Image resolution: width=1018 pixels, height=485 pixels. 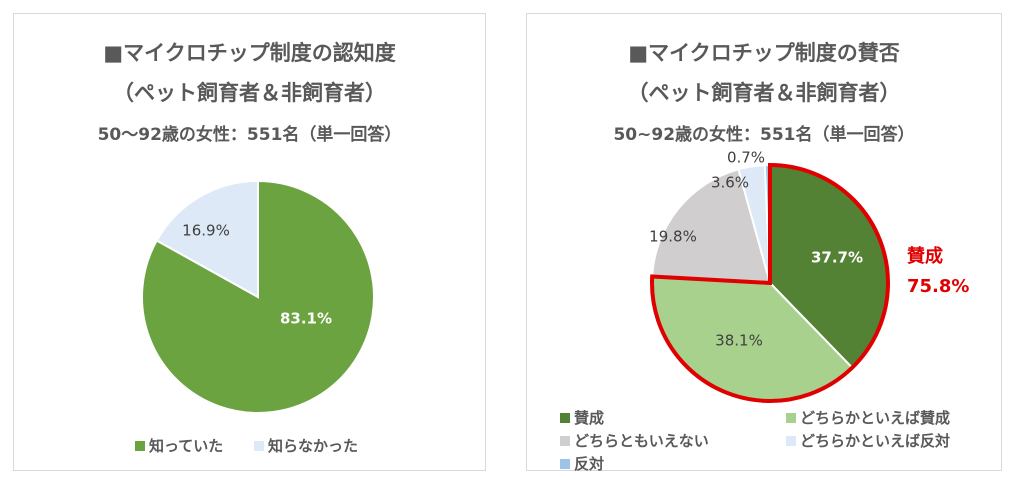 What do you see at coordinates (764, 135) in the screenshot?
I see `chart-sample-note: 50~92歳の女性：551名（単一回答）` at bounding box center [764, 135].